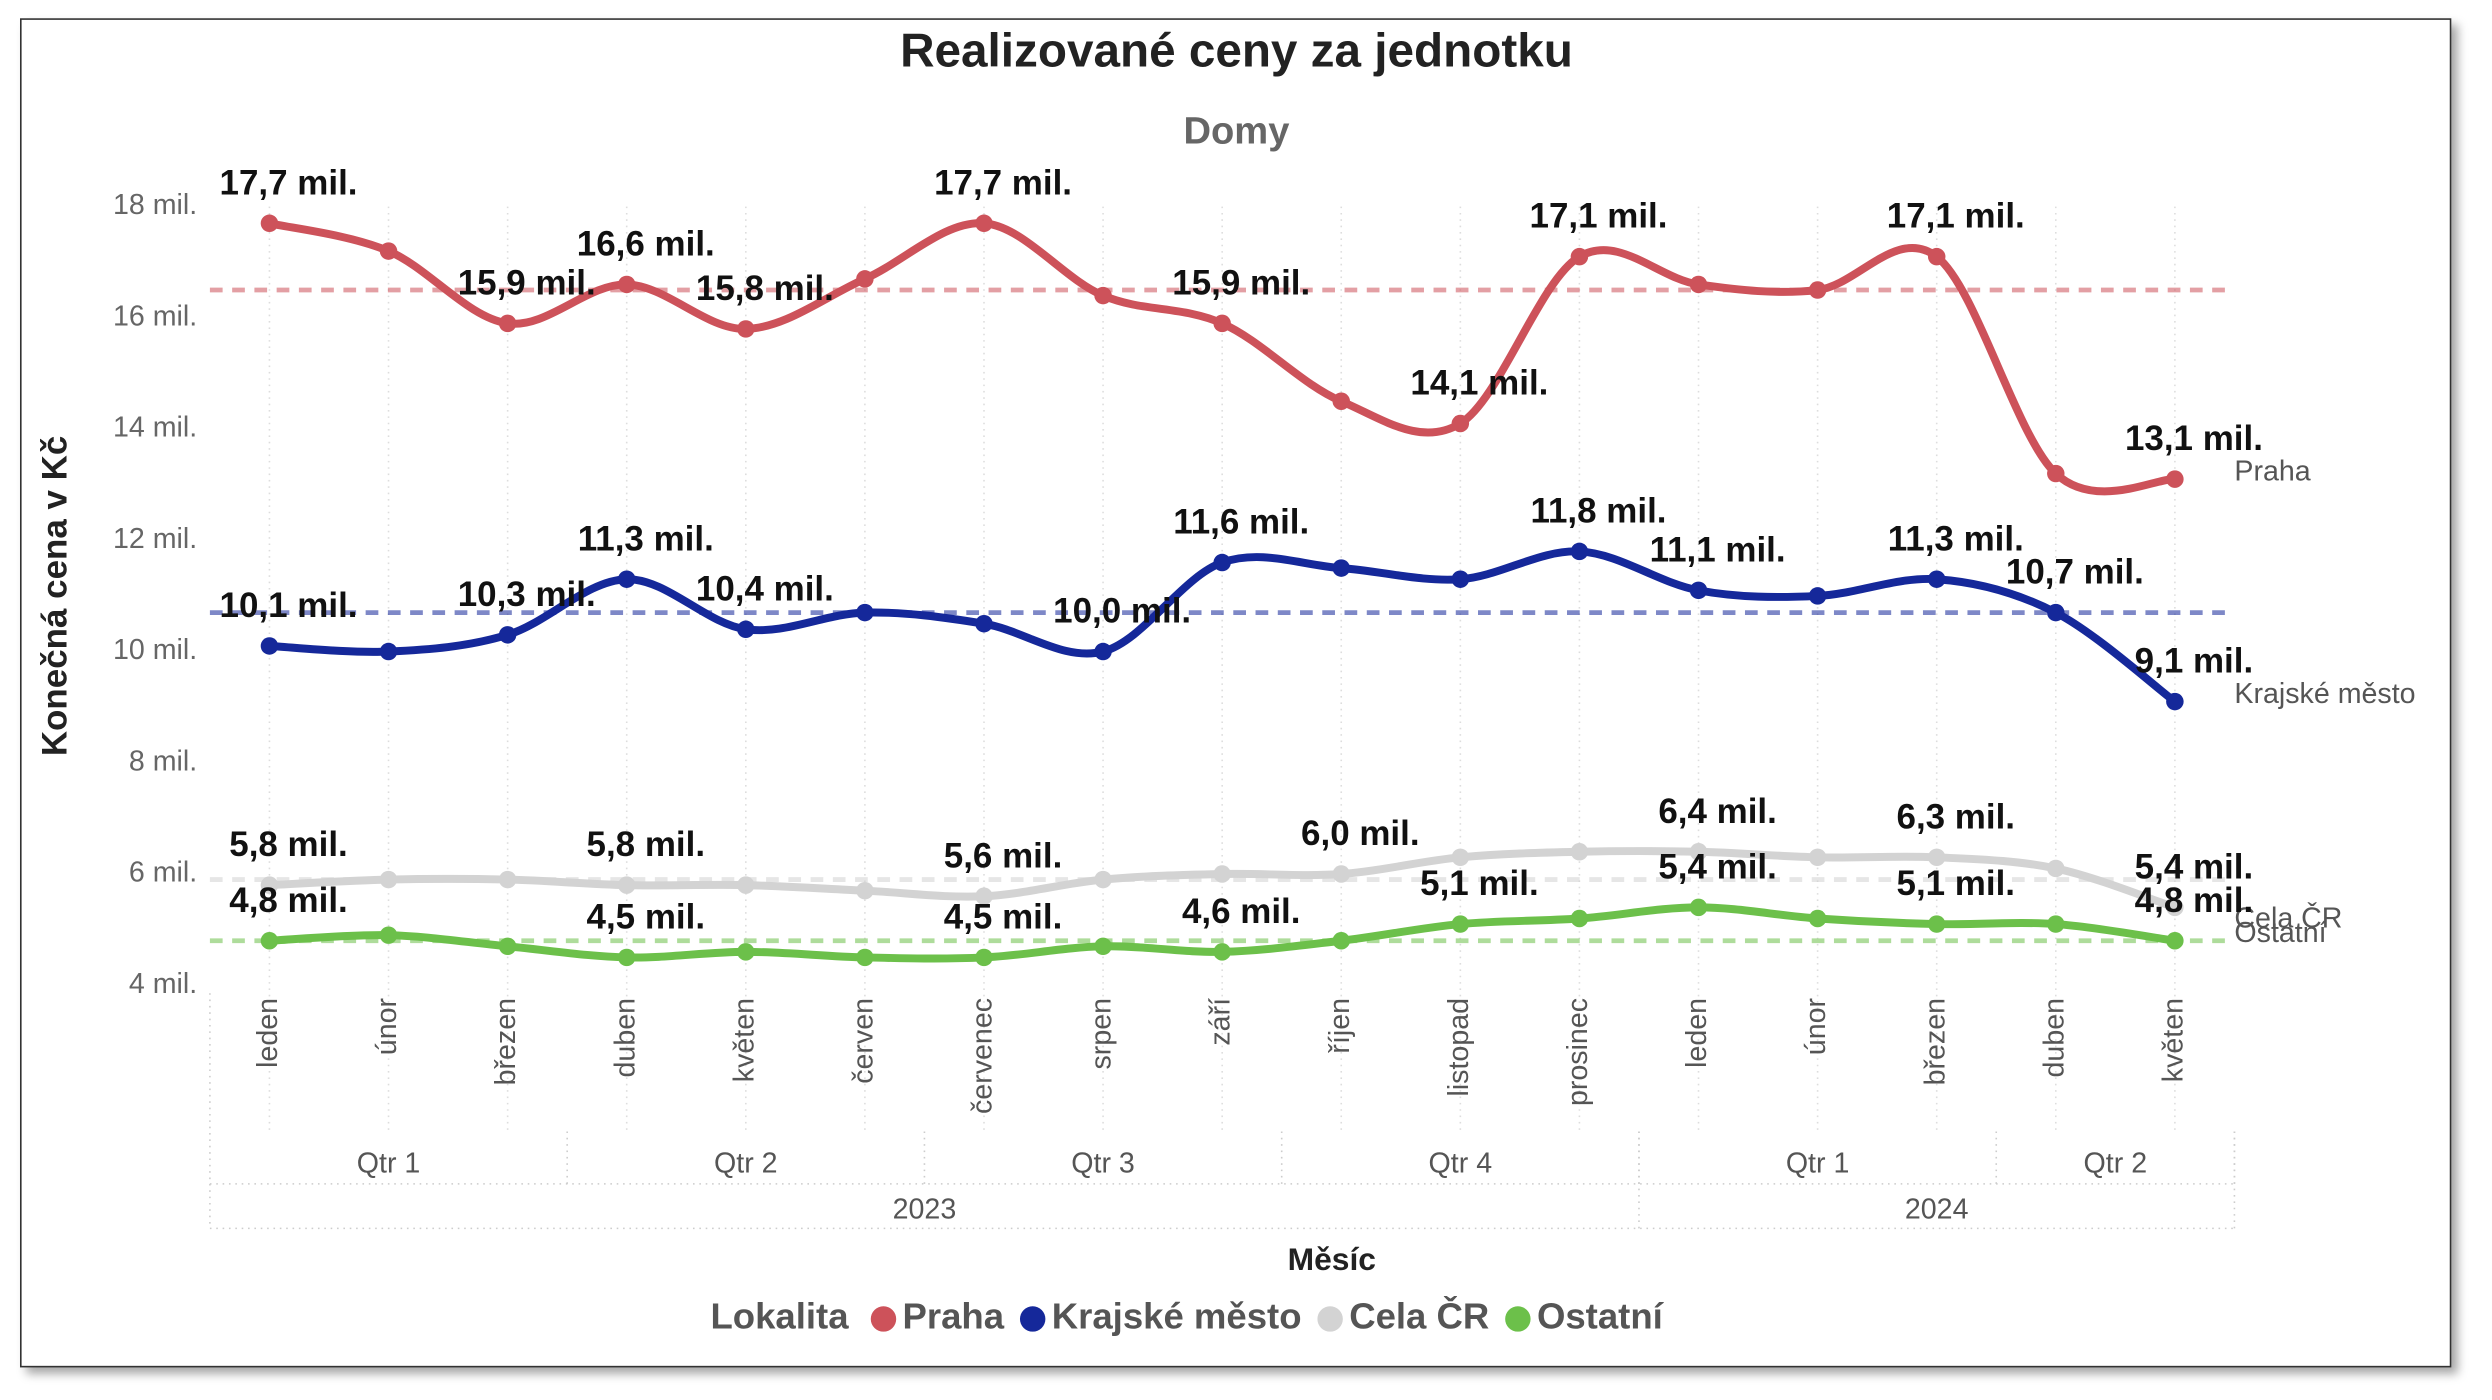 Image resolution: width=2492 pixels, height=1400 pixels. What do you see at coordinates (163, 761) in the screenshot?
I see `y-tick-label: 8 mil.` at bounding box center [163, 761].